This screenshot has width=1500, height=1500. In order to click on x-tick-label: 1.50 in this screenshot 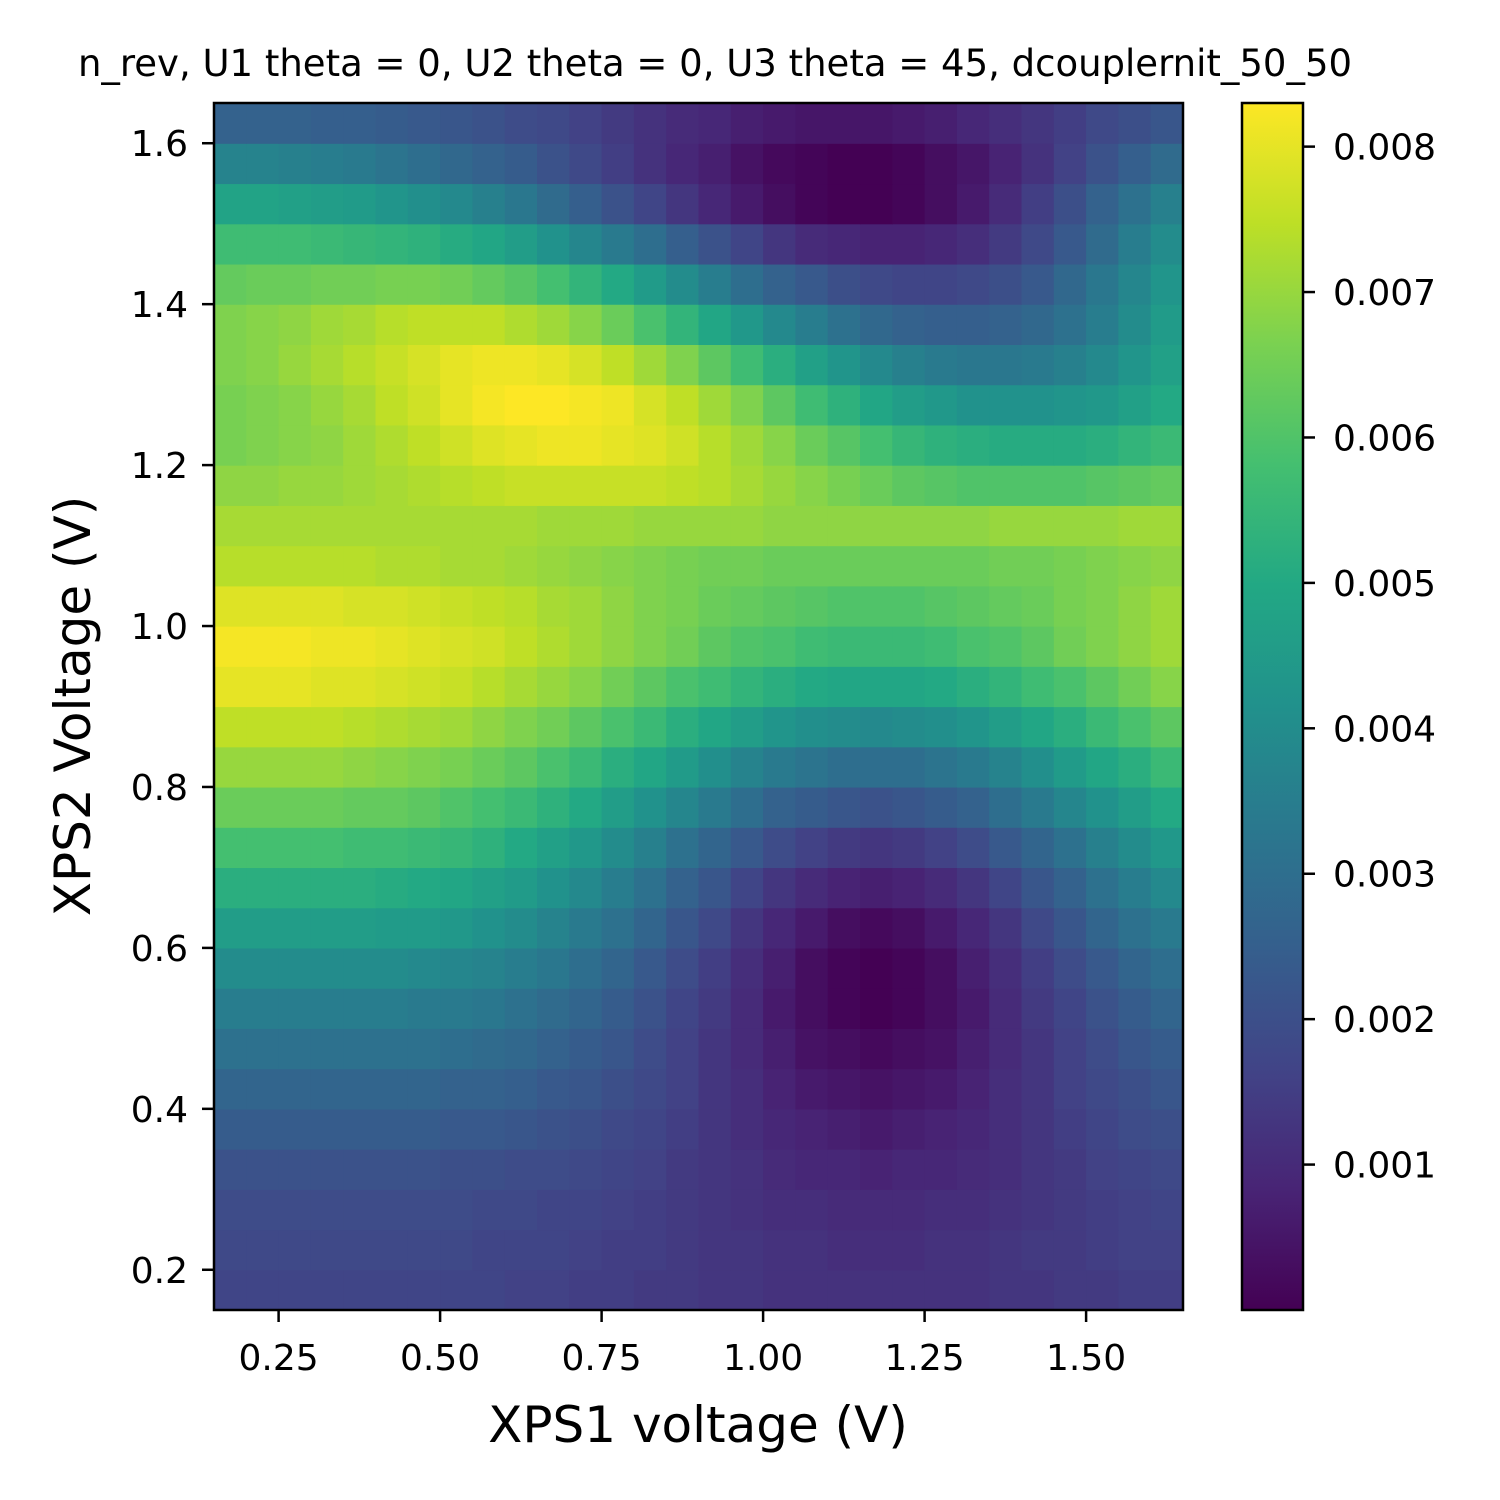, I will do `click(1086, 1358)`.